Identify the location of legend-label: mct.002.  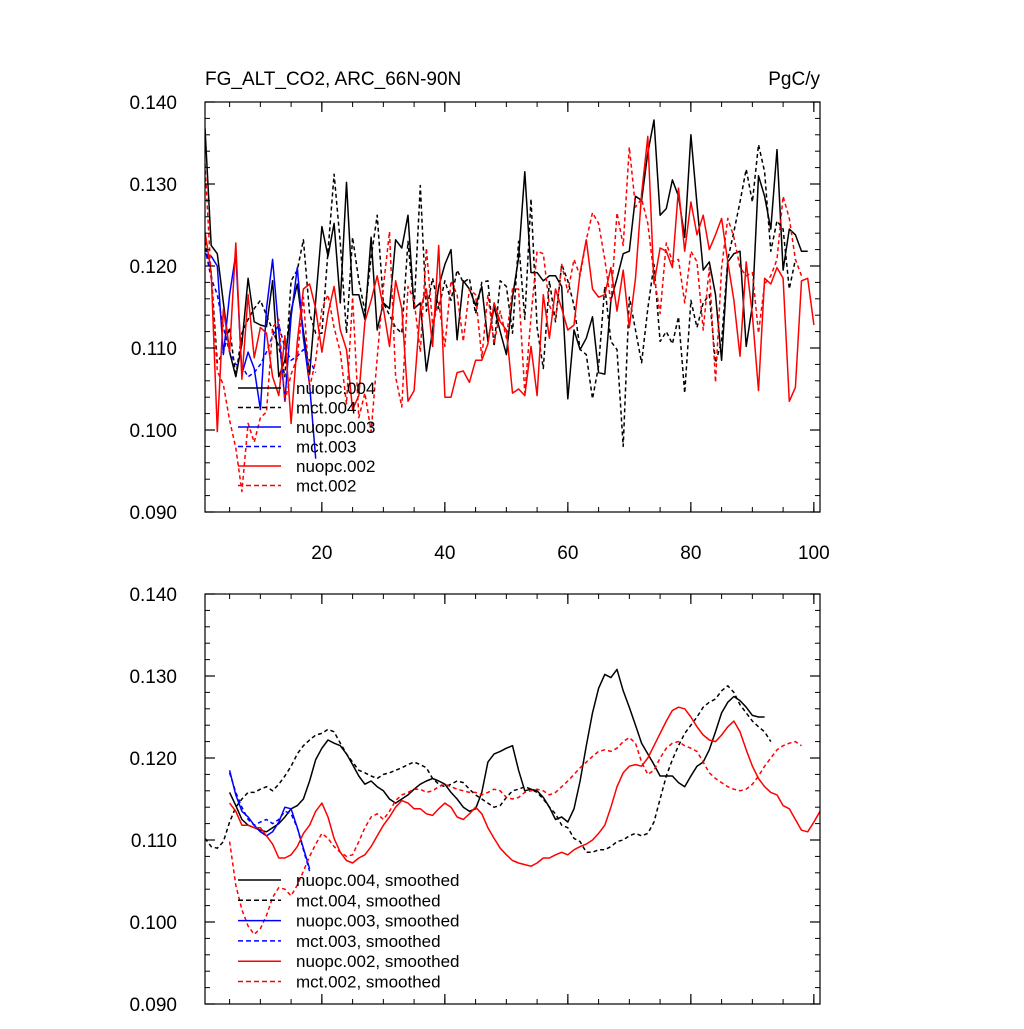
(326, 486).